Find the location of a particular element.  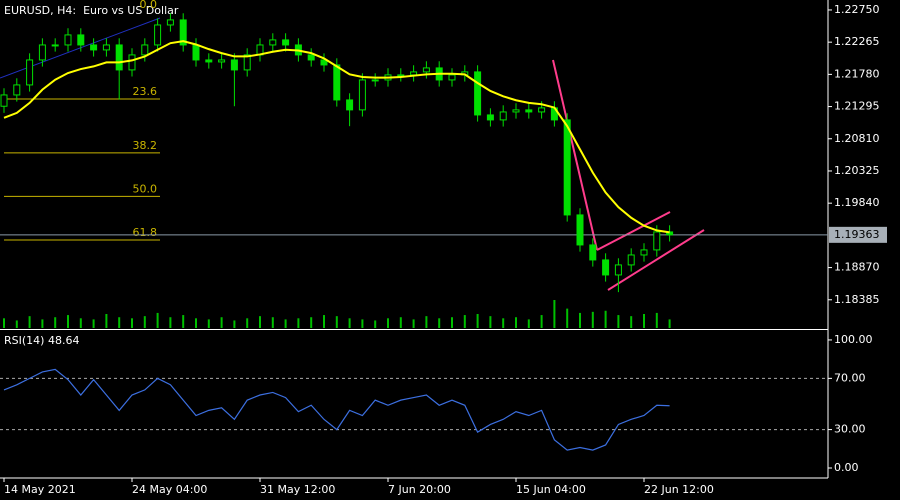

x-tick-label: 22 Jun 12:00 is located at coordinates (679, 489).